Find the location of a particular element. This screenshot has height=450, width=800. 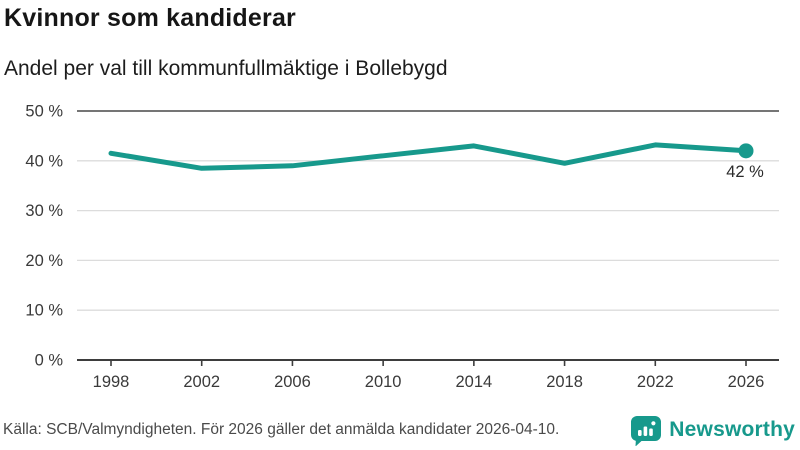

x-axis-label: 2026 is located at coordinates (746, 382).